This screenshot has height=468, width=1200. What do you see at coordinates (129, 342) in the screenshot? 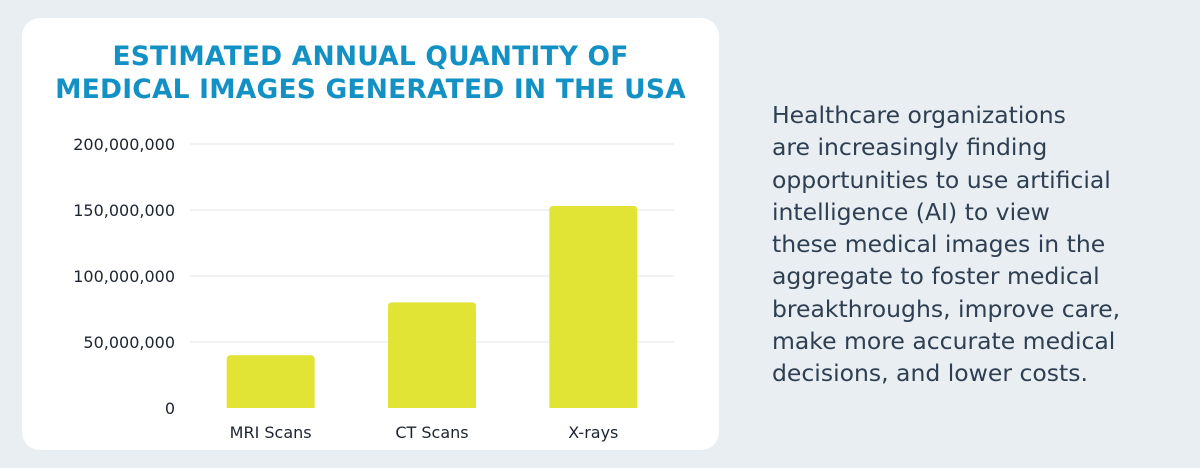
I see `y-tick-label: 50,000,000` at bounding box center [129, 342].